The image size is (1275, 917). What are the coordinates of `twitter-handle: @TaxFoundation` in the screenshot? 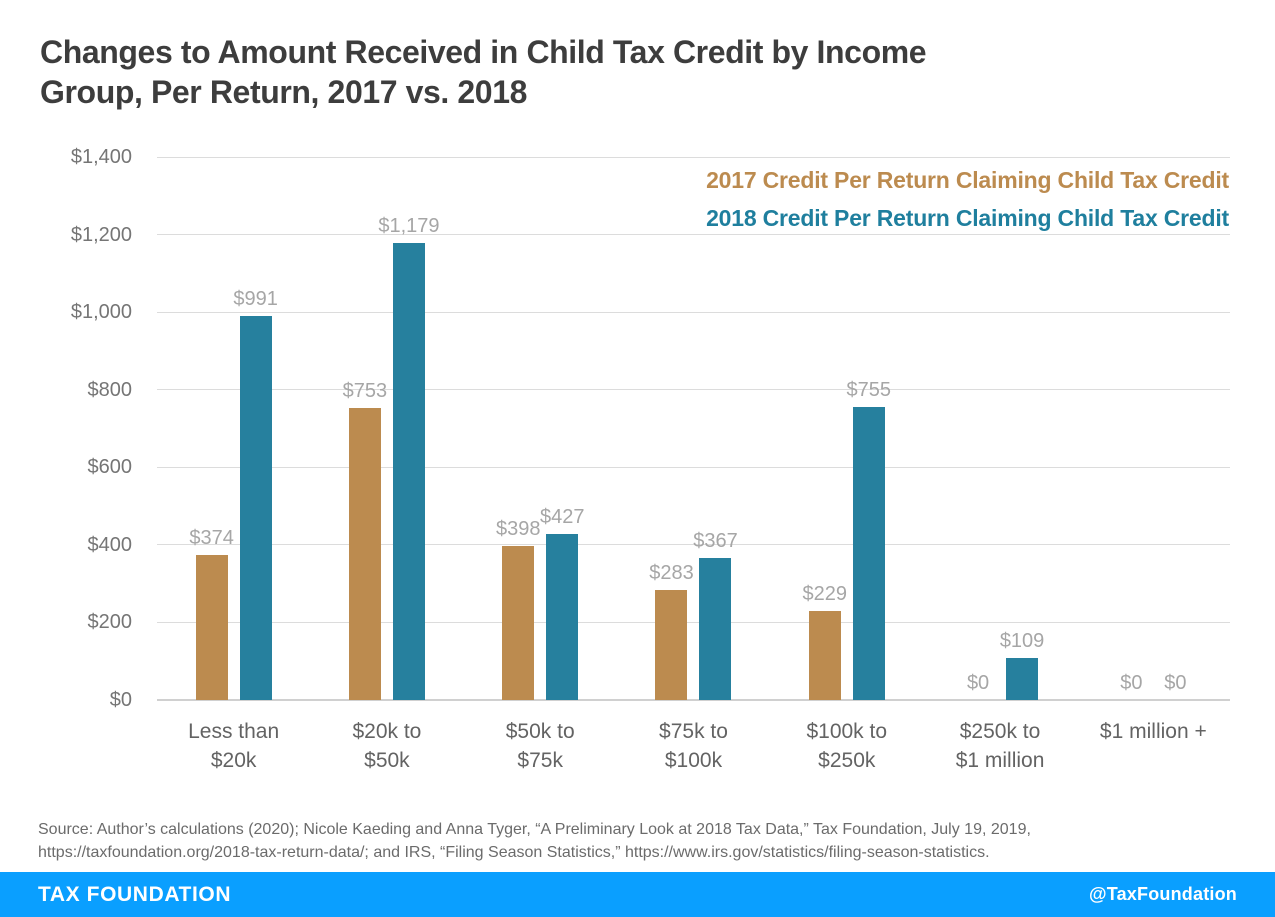 It's located at (1162, 894).